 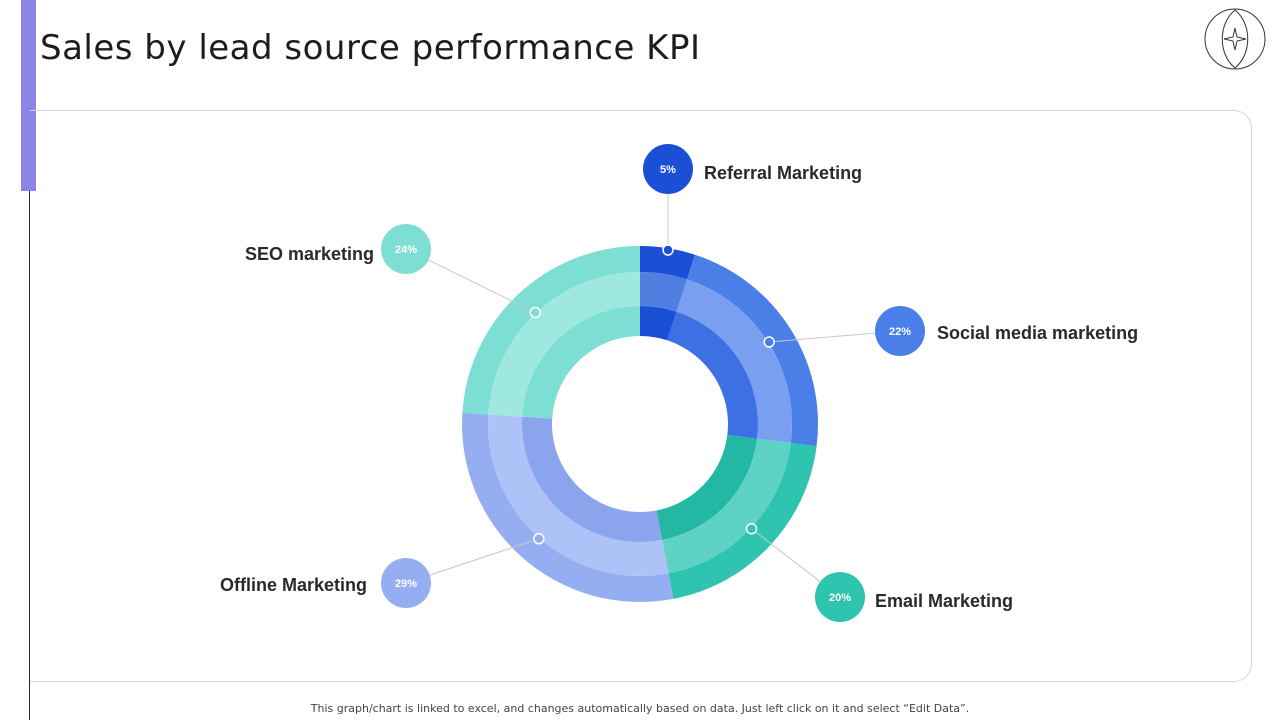 I want to click on value-label-social-media-marketing: 22%, so click(x=900, y=332).